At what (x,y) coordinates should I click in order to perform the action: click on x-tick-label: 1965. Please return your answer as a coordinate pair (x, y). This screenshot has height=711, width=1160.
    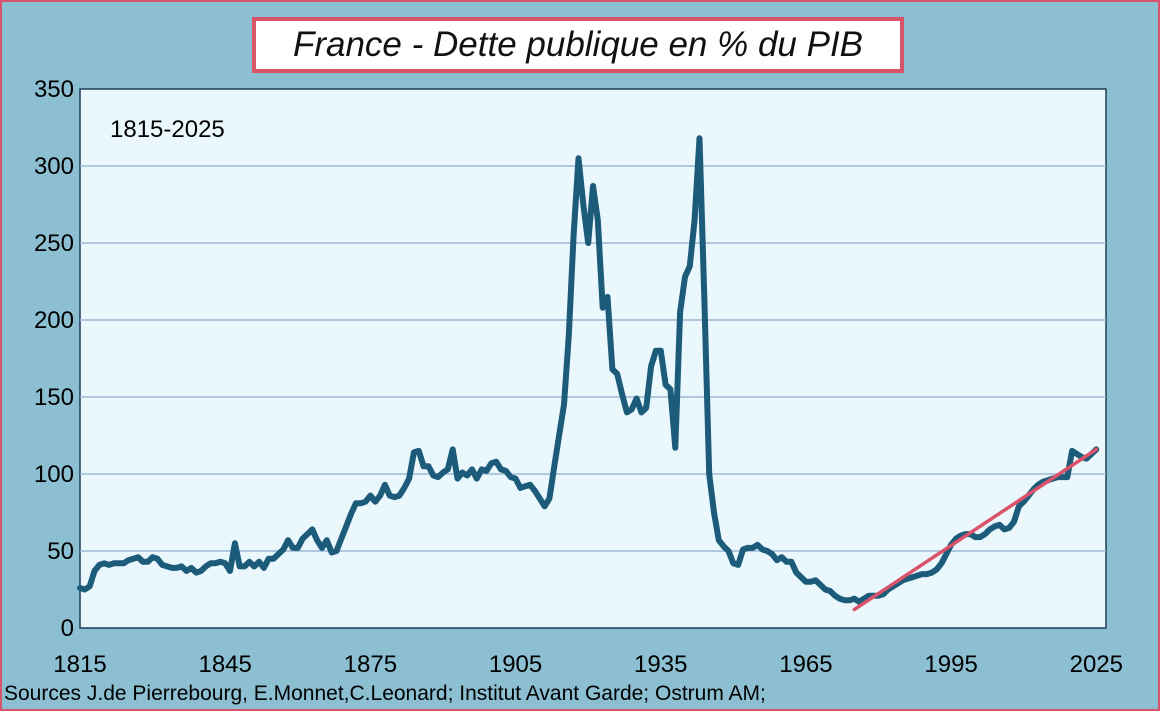
    Looking at the image, I should click on (805, 664).